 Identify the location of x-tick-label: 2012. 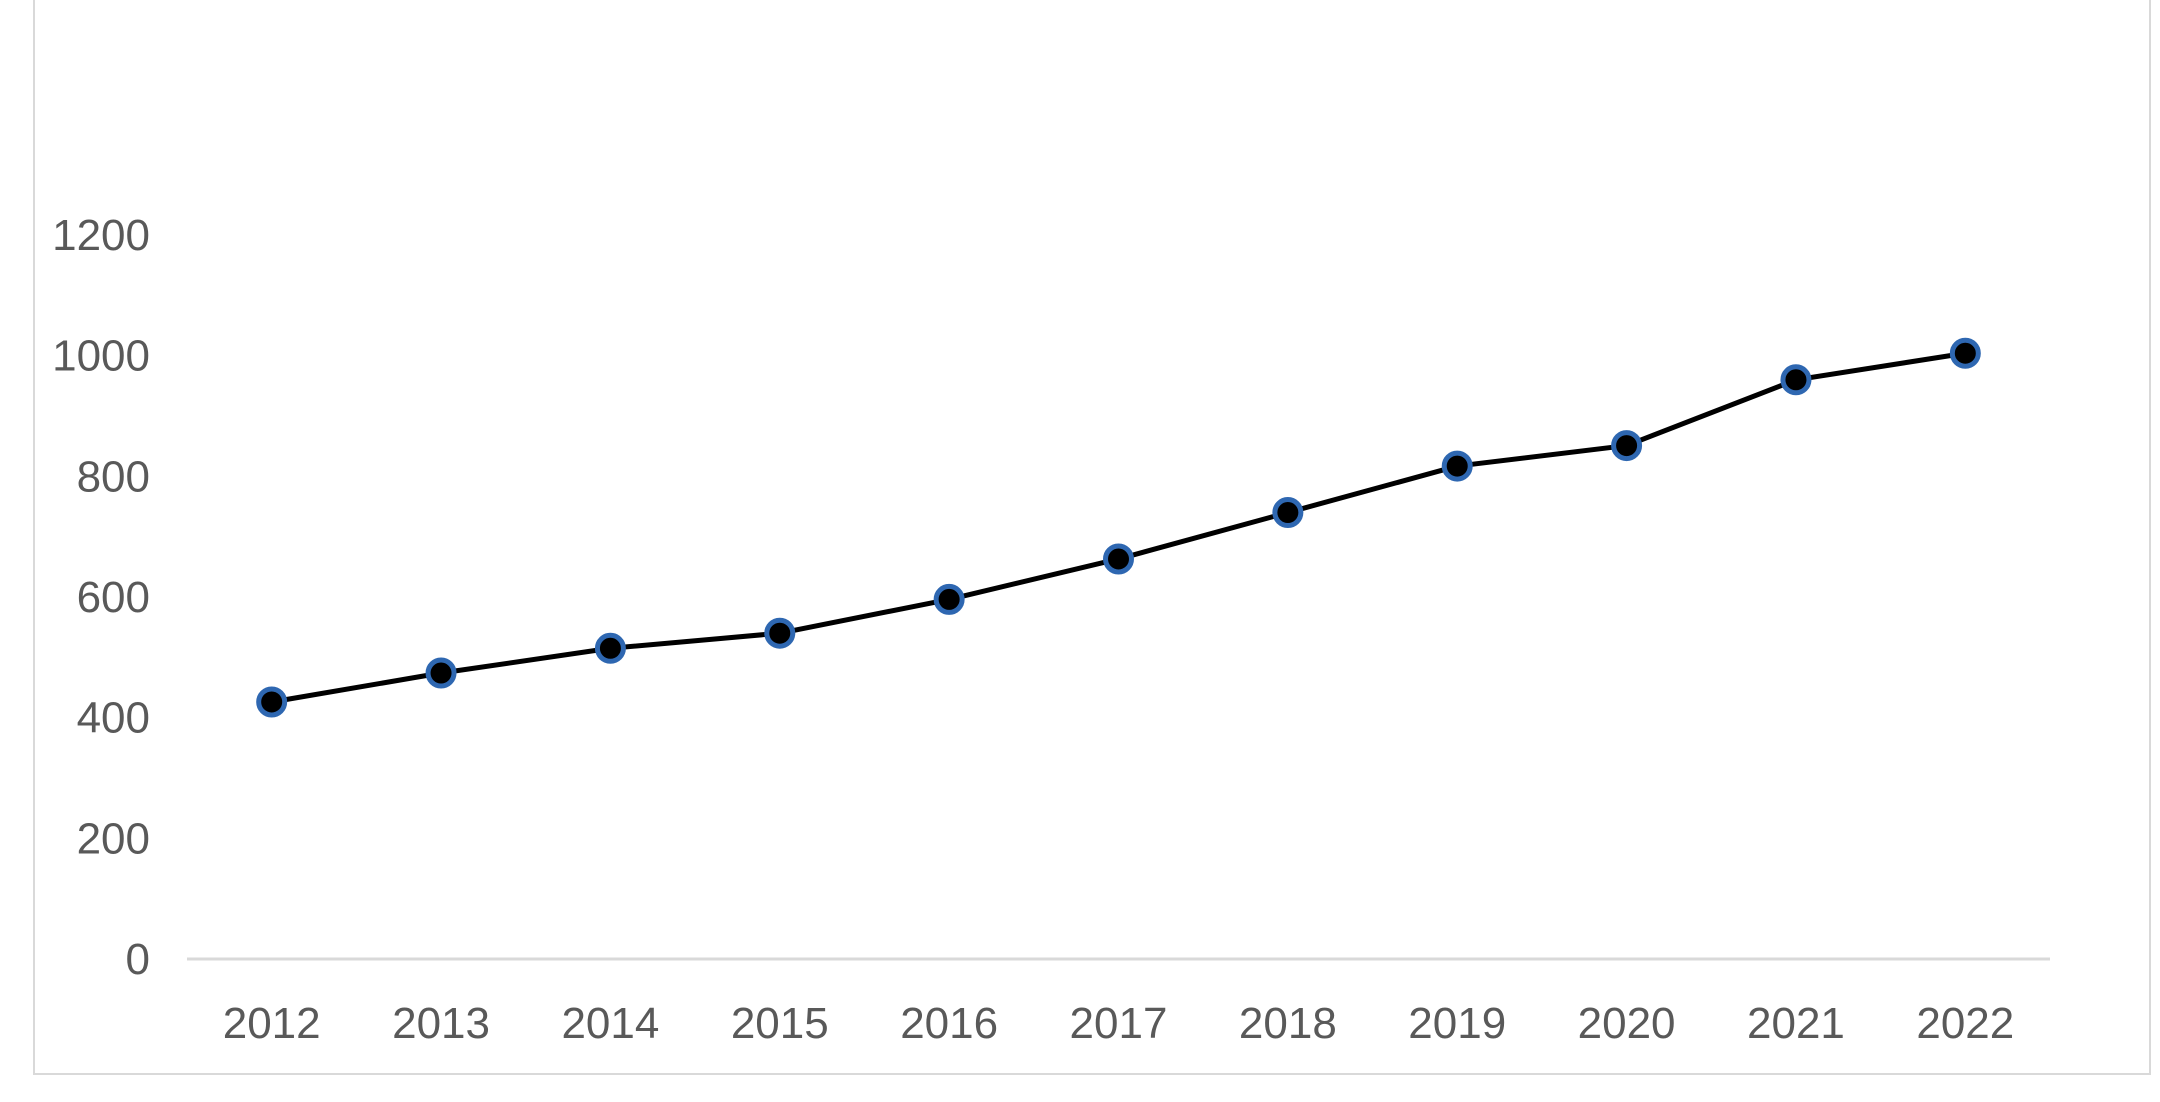
(272, 1023).